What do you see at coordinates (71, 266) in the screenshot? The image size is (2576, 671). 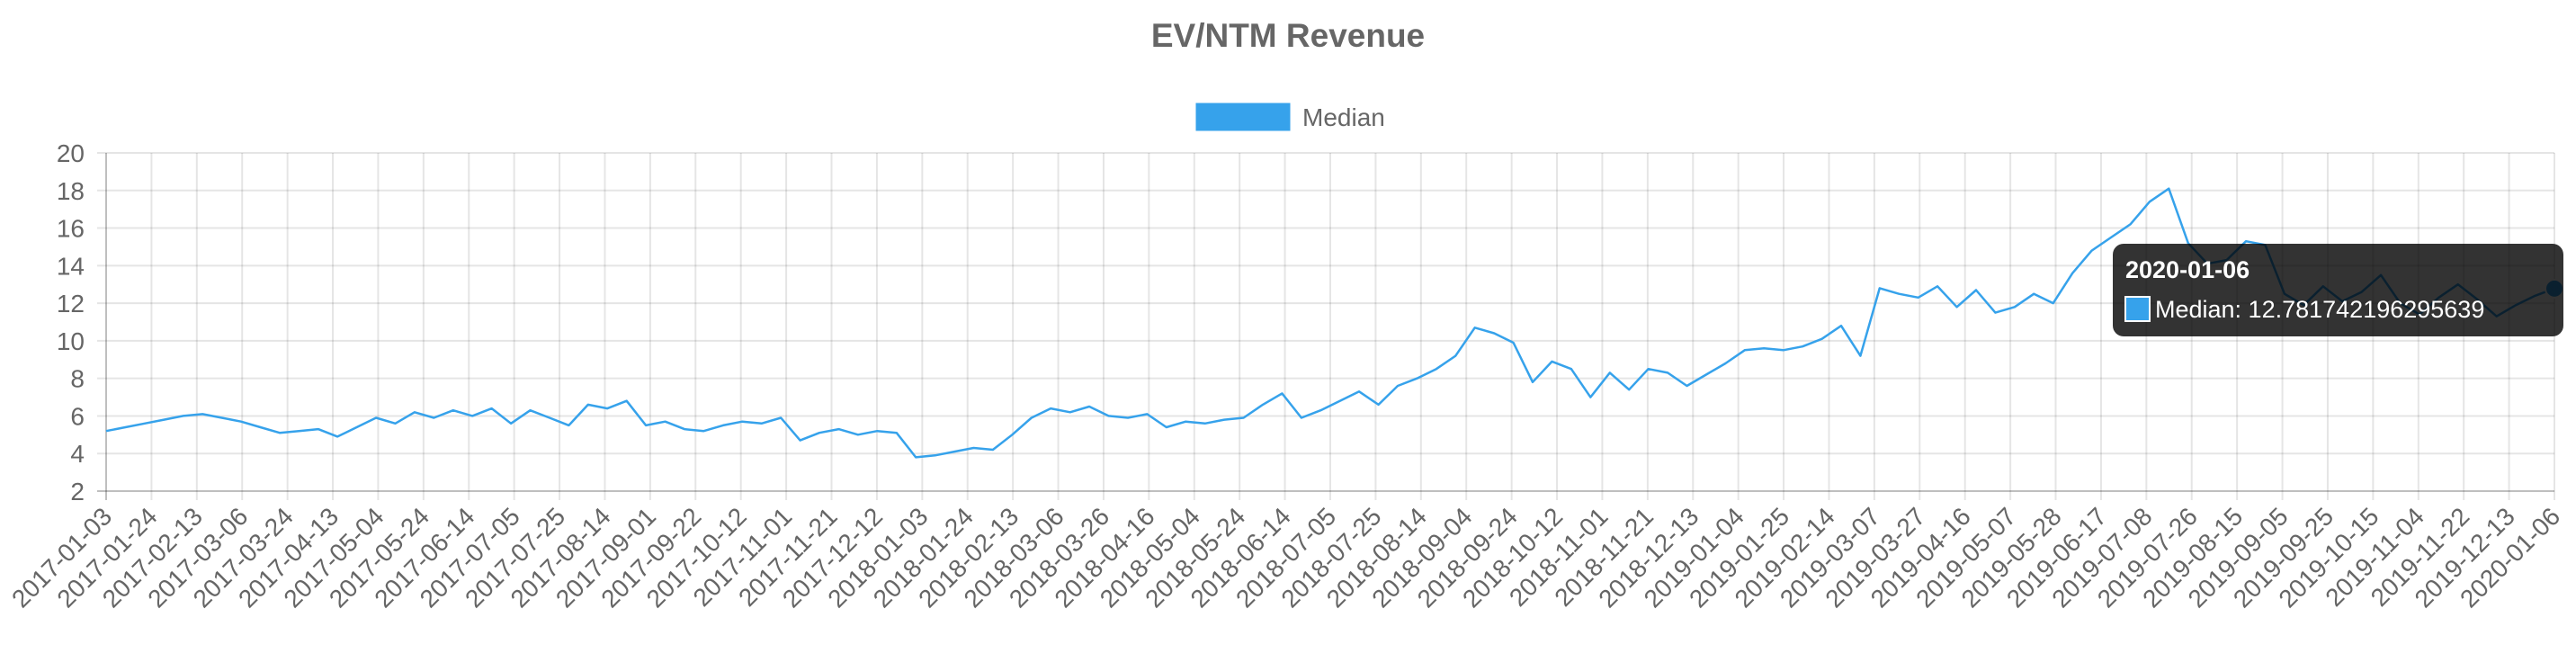 I see `y-tick-label: 14` at bounding box center [71, 266].